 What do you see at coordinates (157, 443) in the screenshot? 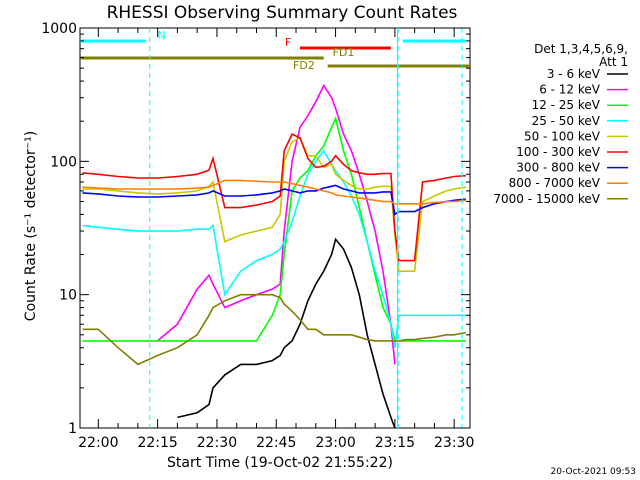
I see `x-tick-label: 22:15` at bounding box center [157, 443].